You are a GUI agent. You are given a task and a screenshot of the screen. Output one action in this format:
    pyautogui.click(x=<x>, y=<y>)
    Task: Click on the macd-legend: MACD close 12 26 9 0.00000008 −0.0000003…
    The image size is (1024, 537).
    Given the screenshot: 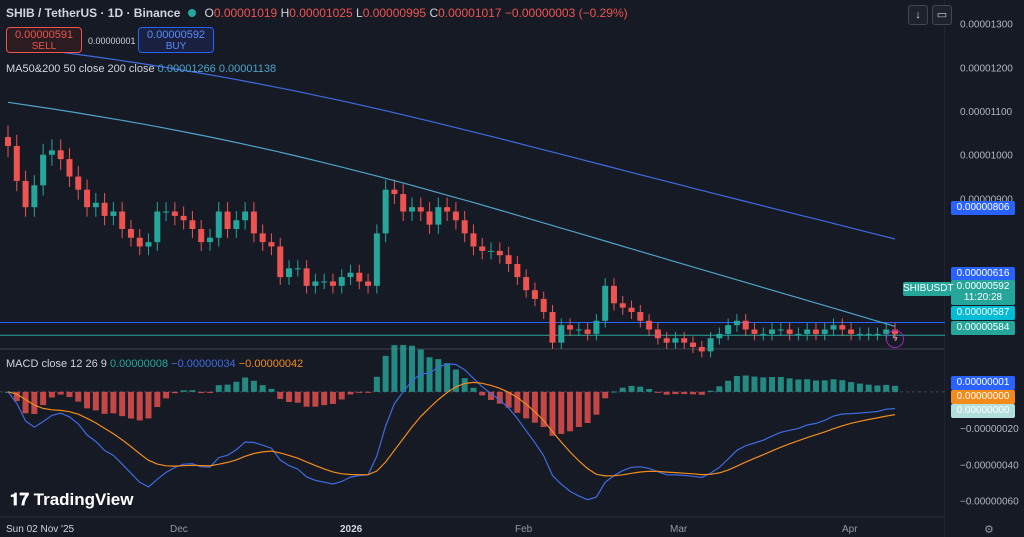 What is the action you would take?
    pyautogui.click(x=155, y=364)
    